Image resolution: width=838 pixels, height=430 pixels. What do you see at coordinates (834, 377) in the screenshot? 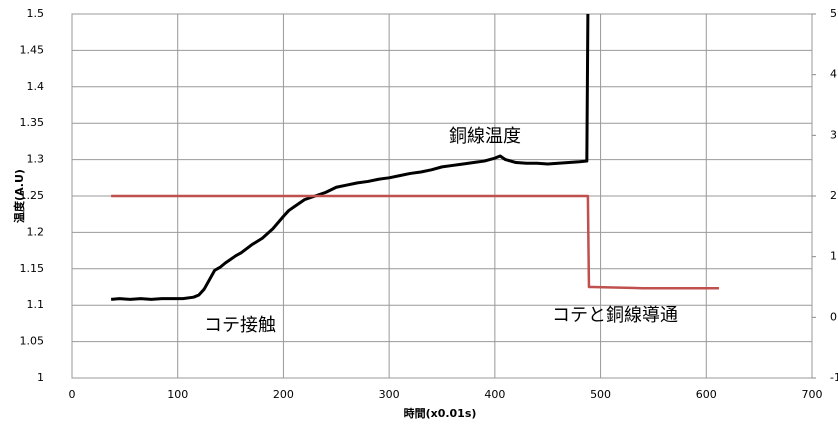
I see `y2-tick-label: -1` at bounding box center [834, 377].